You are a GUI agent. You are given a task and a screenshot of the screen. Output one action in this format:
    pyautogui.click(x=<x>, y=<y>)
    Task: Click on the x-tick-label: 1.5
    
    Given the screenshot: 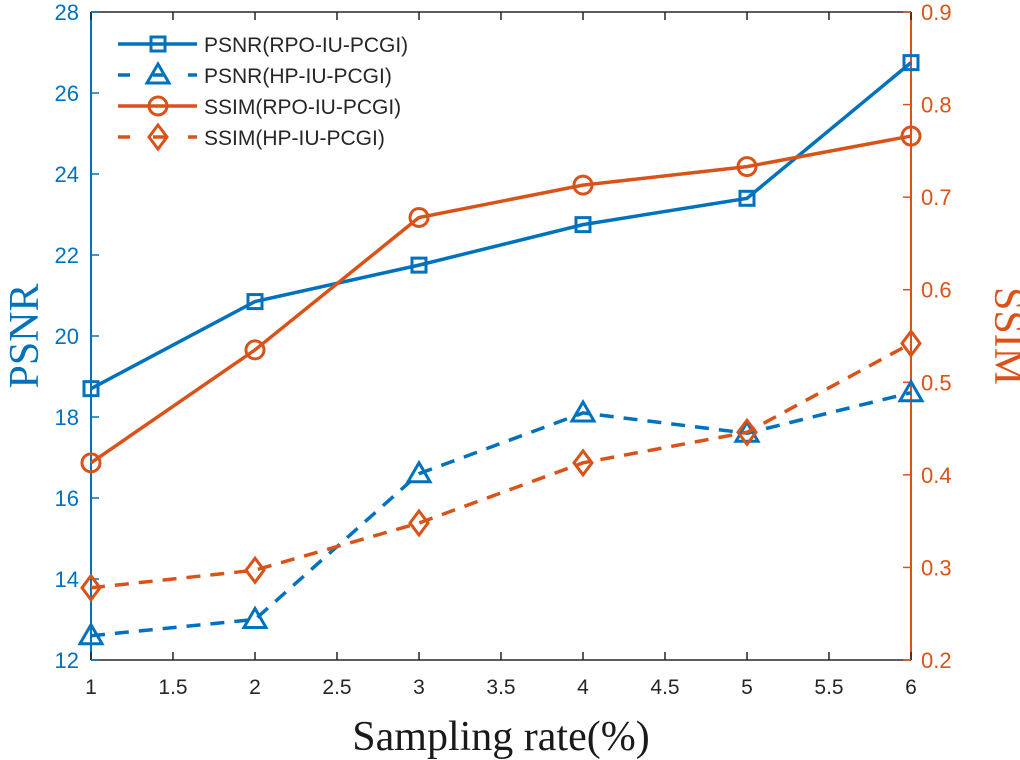 What is the action you would take?
    pyautogui.click(x=172, y=687)
    